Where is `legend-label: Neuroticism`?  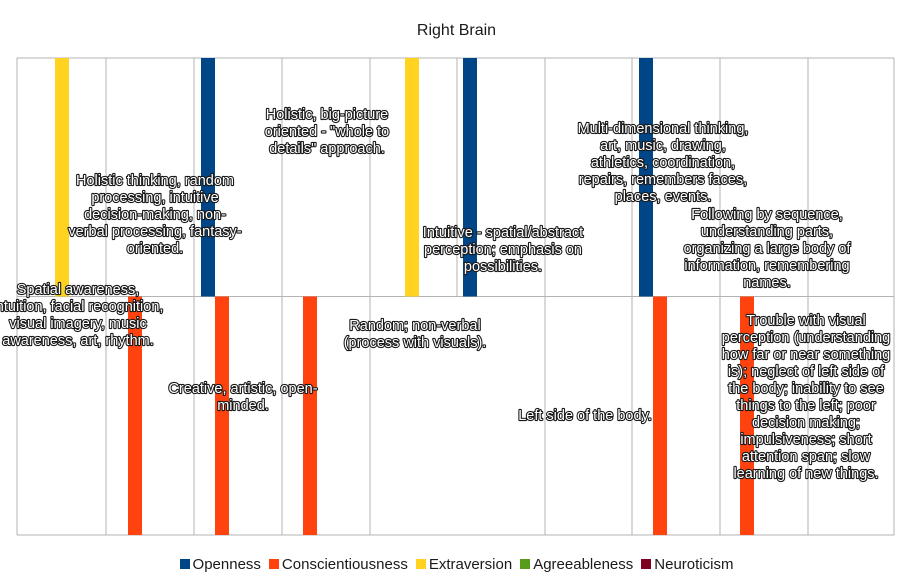
legend-label: Neuroticism is located at coordinates (694, 564).